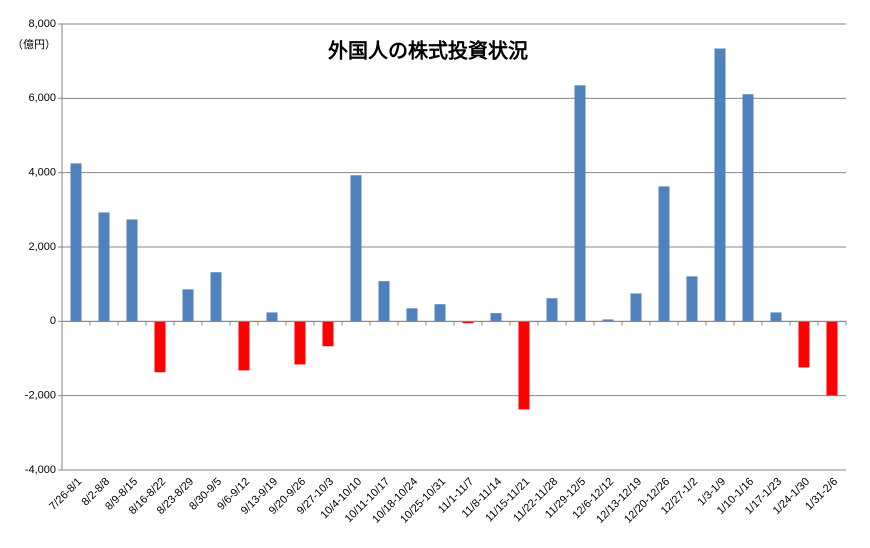 The image size is (870, 548). Describe the element at coordinates (53, 321) in the screenshot. I see `y-tick-label: 0` at that location.